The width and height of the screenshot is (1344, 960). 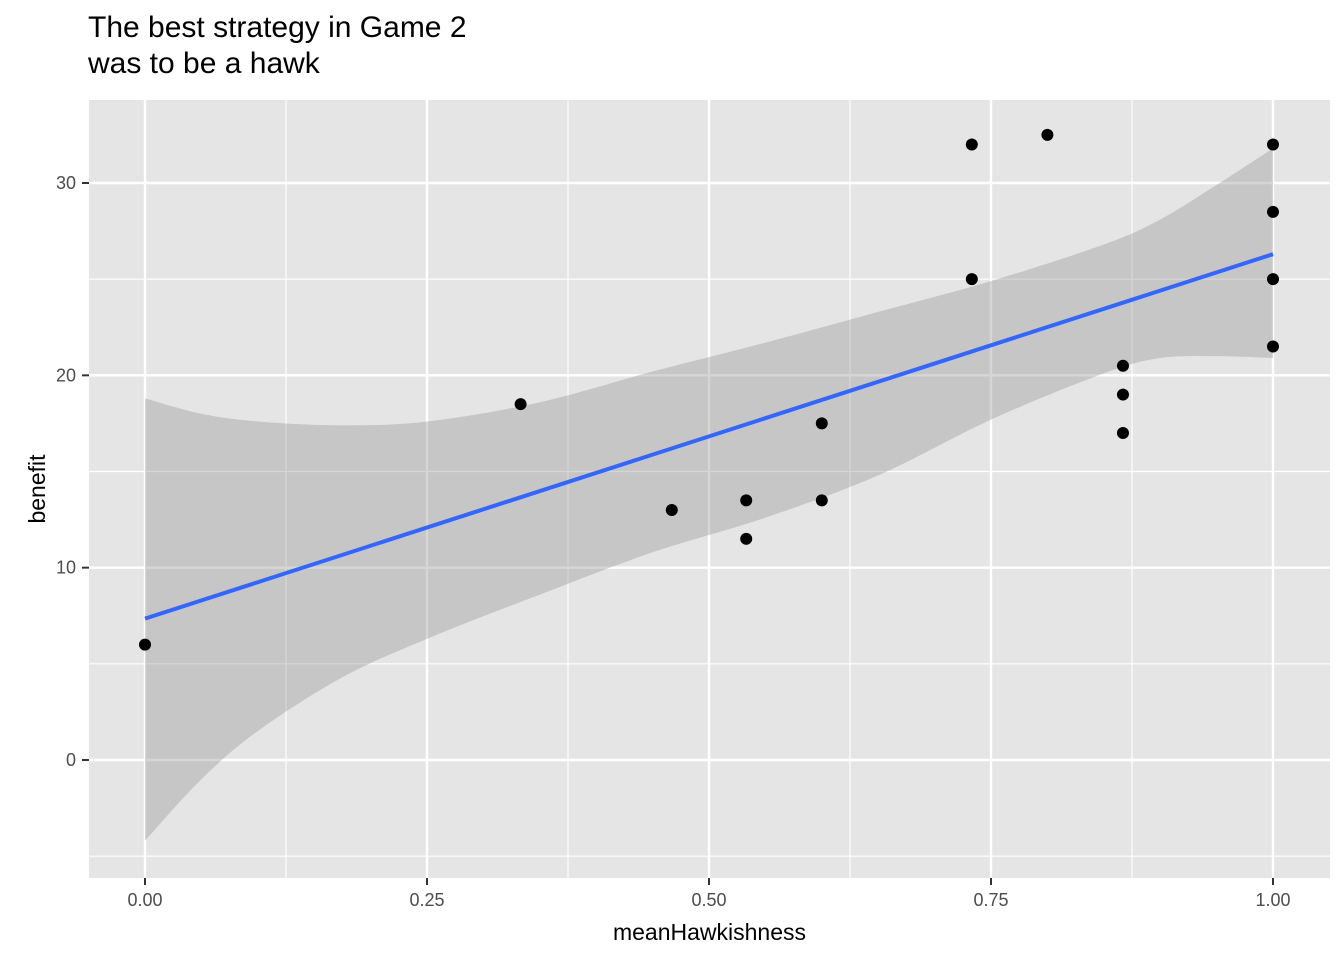 I want to click on x-tick-label: 0.25, so click(x=426, y=900).